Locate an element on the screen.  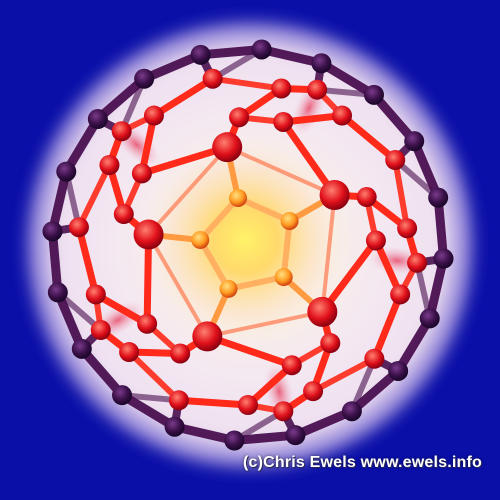
copyright-credit: (c)Chris Ewels www.ewels.info is located at coordinates (362, 462).